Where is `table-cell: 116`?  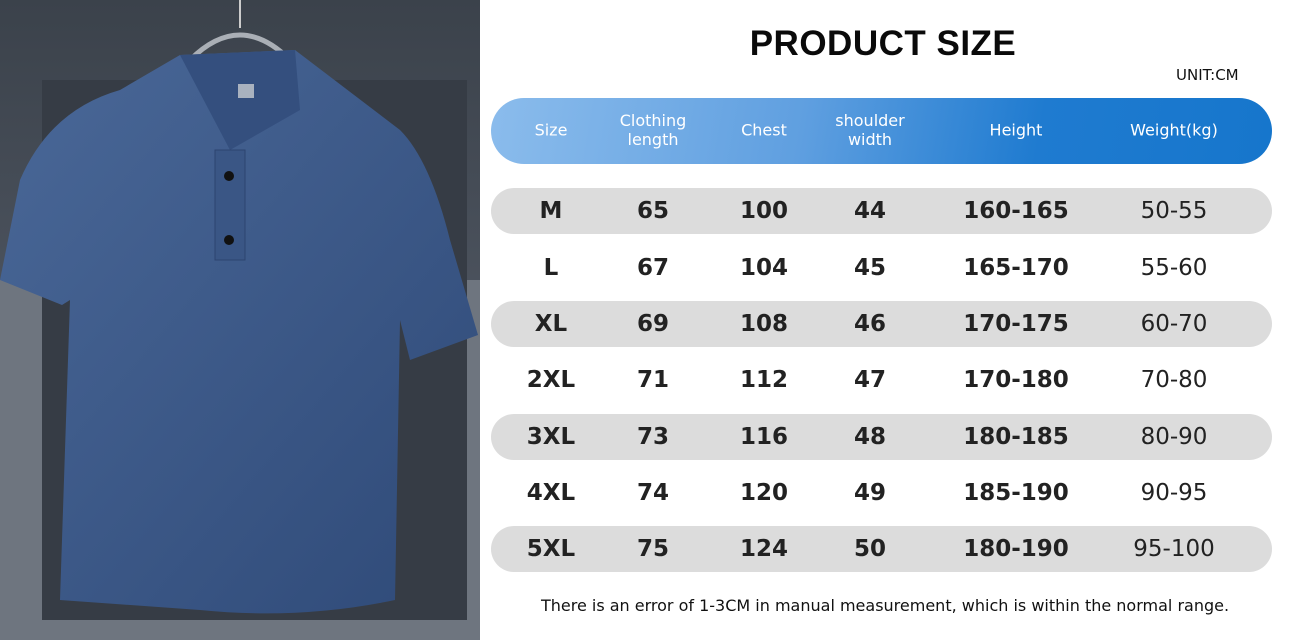 table-cell: 116 is located at coordinates (764, 437).